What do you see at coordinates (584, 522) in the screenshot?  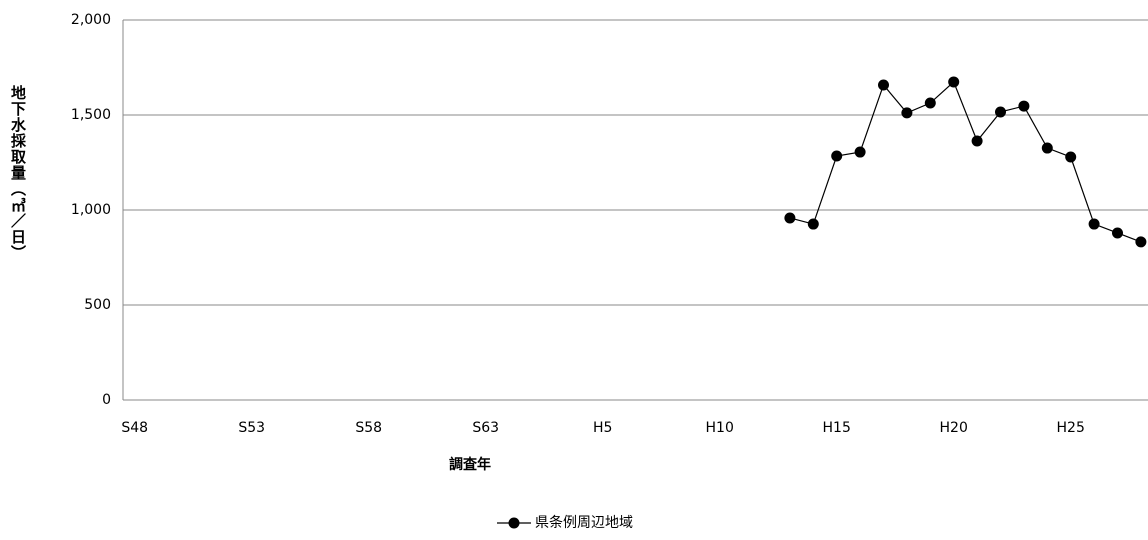 I see `legend-label: 県条例周辺地域` at bounding box center [584, 522].